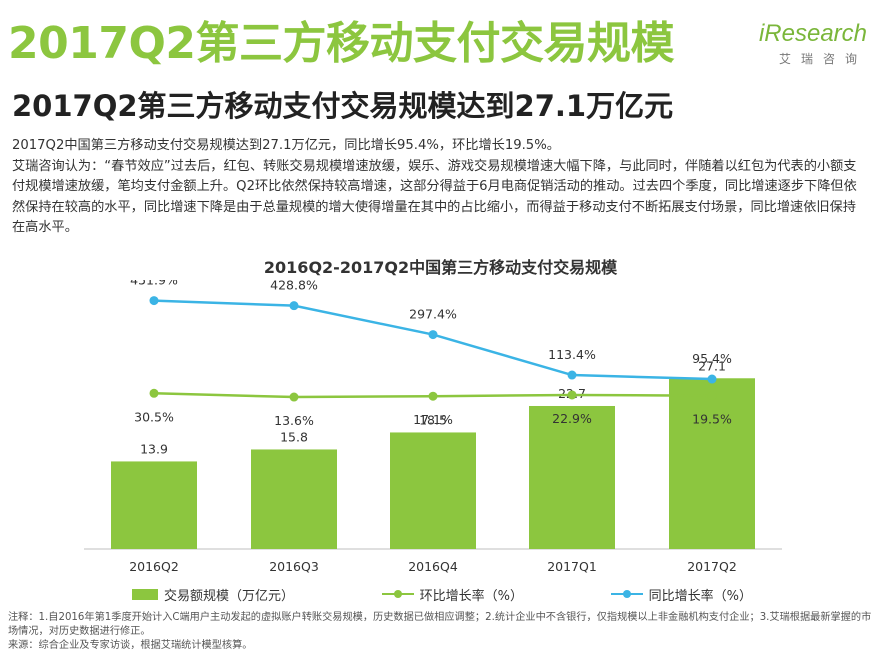 This screenshot has height=656, width=881. Describe the element at coordinates (712, 396) in the screenshot. I see `qoq-point-2017Q2` at that location.